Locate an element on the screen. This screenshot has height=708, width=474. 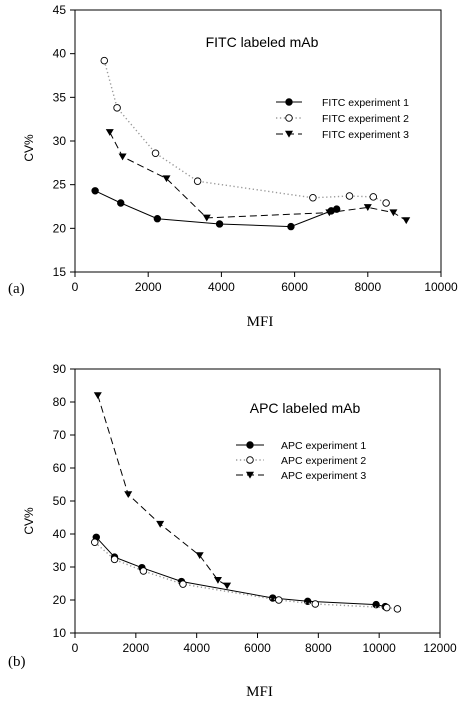
y-tick-label: 35 is located at coordinates (60, 97).